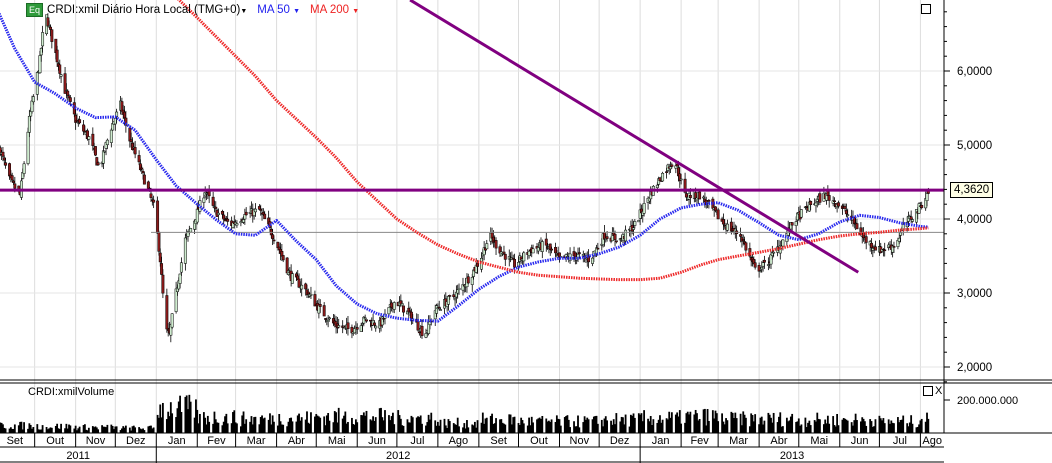 The image size is (1052, 463). Describe the element at coordinates (334, 10) in the screenshot. I see `ma200-dropdown: MA 200 ▼` at that location.